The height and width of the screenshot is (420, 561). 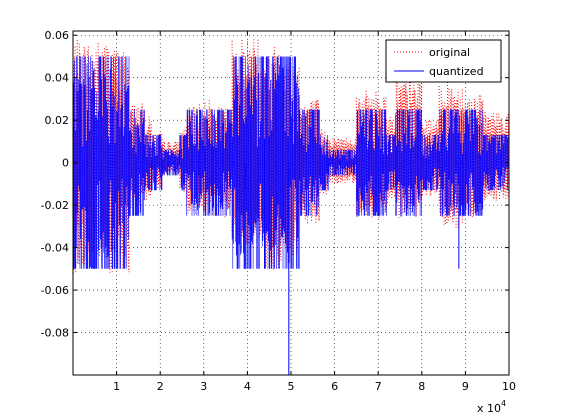 I want to click on x-tick-label: 3, so click(x=203, y=386).